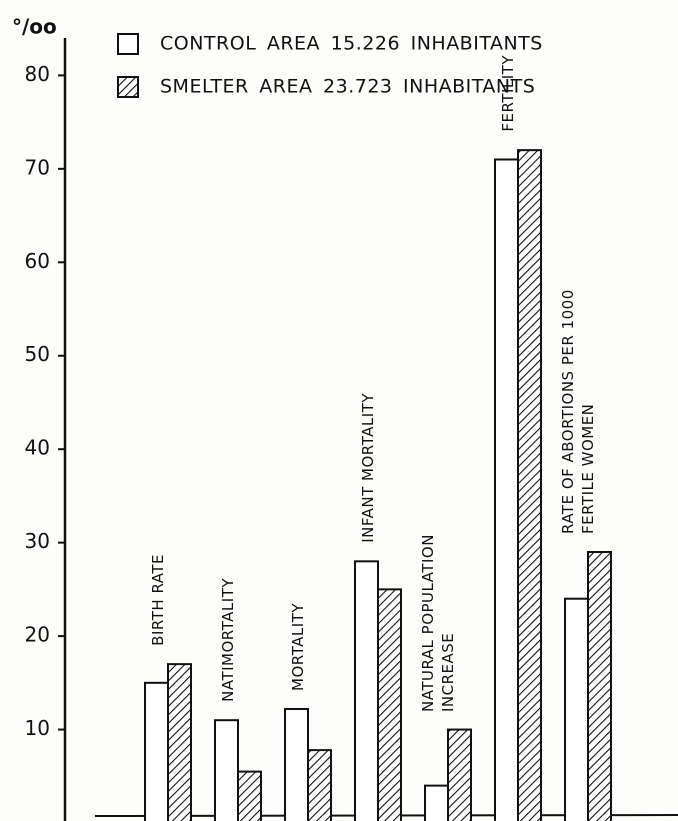 The image size is (678, 821). What do you see at coordinates (578, 411) in the screenshot?
I see `category-label: RATE OF ABORTIONS PER 1000 FERTILE WOMEN` at bounding box center [578, 411].